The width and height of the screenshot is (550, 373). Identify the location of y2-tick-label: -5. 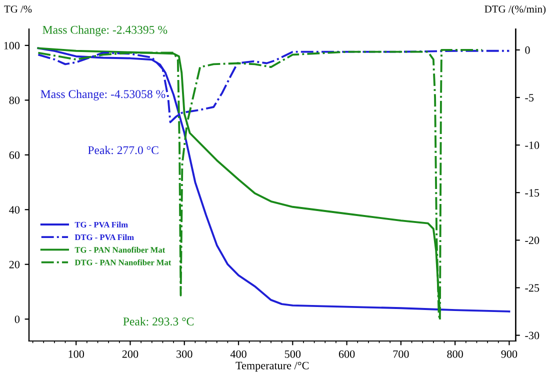
(529, 98).